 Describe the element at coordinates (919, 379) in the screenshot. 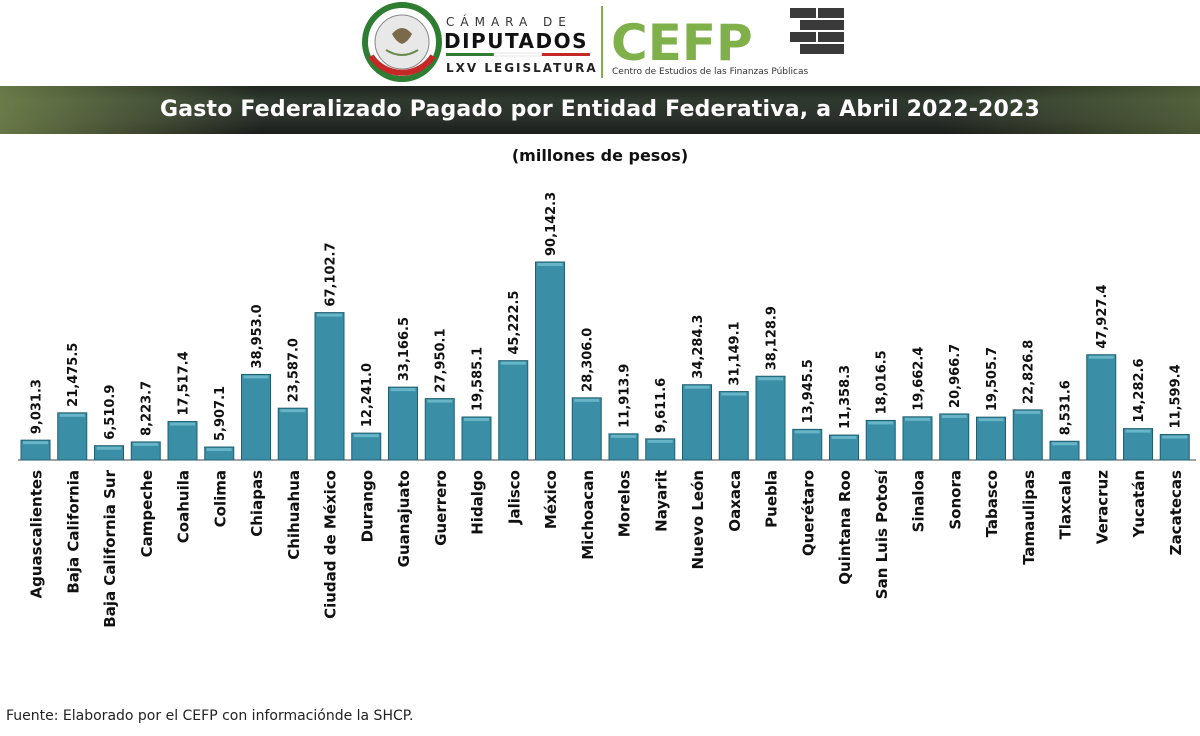

I see `value-label-24: 19,662.4` at that location.